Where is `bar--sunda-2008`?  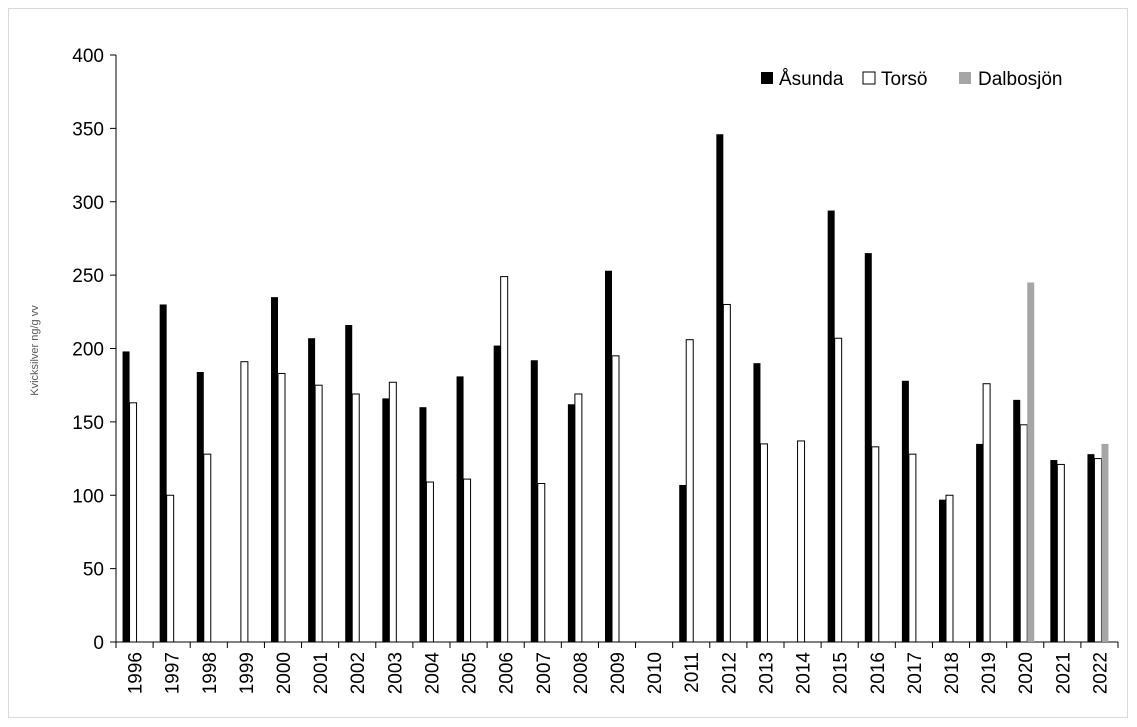
bar--sunda-2008 is located at coordinates (571, 523).